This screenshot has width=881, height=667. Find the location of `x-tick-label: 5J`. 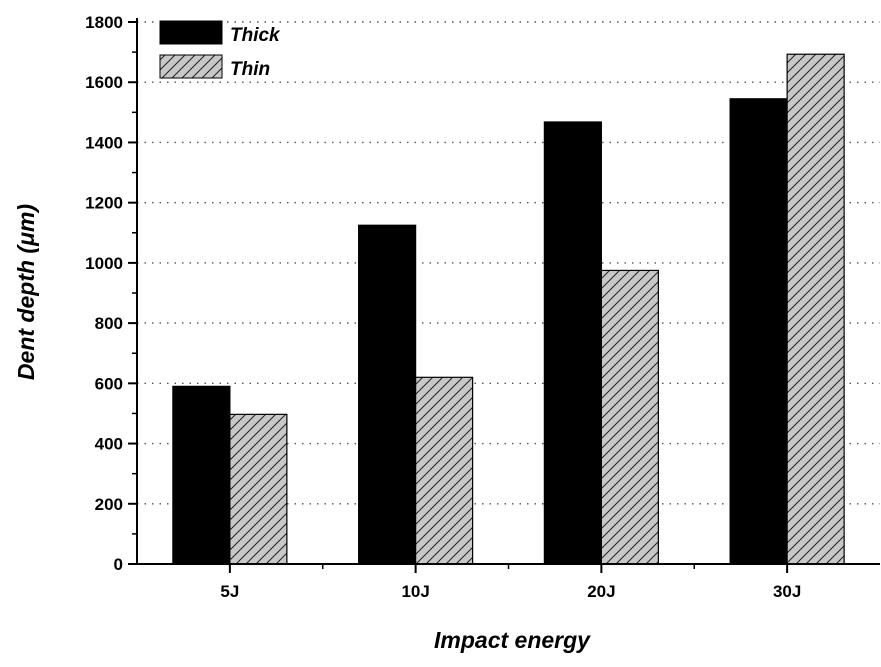

x-tick-label: 5J is located at coordinates (229, 591).